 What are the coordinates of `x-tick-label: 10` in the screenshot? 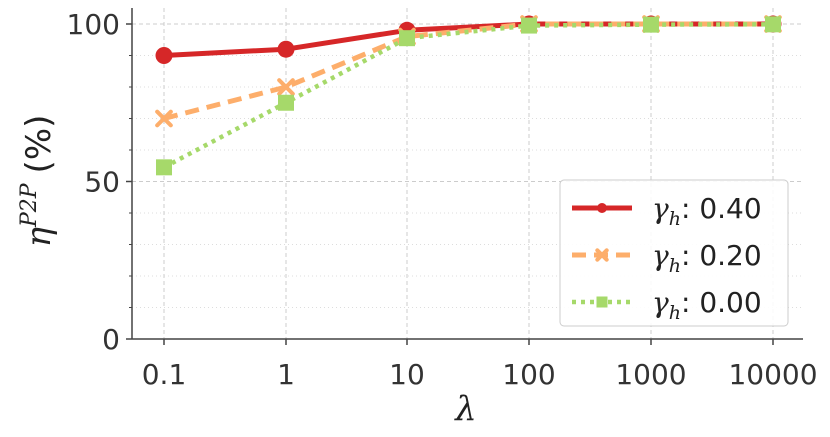 It's located at (407, 374).